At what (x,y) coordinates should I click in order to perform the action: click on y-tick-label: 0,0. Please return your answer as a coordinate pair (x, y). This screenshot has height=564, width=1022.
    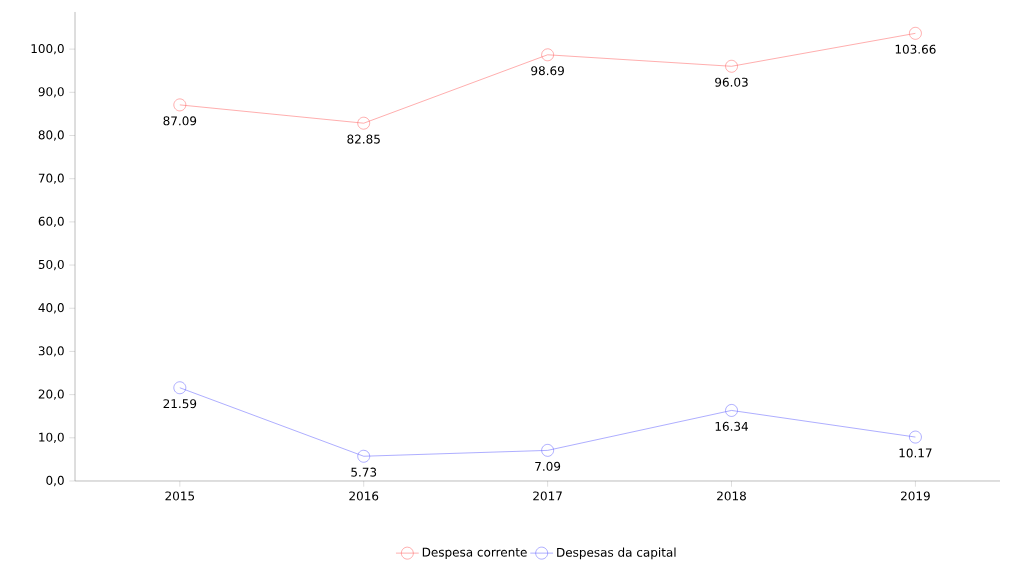
    Looking at the image, I should click on (55, 481).